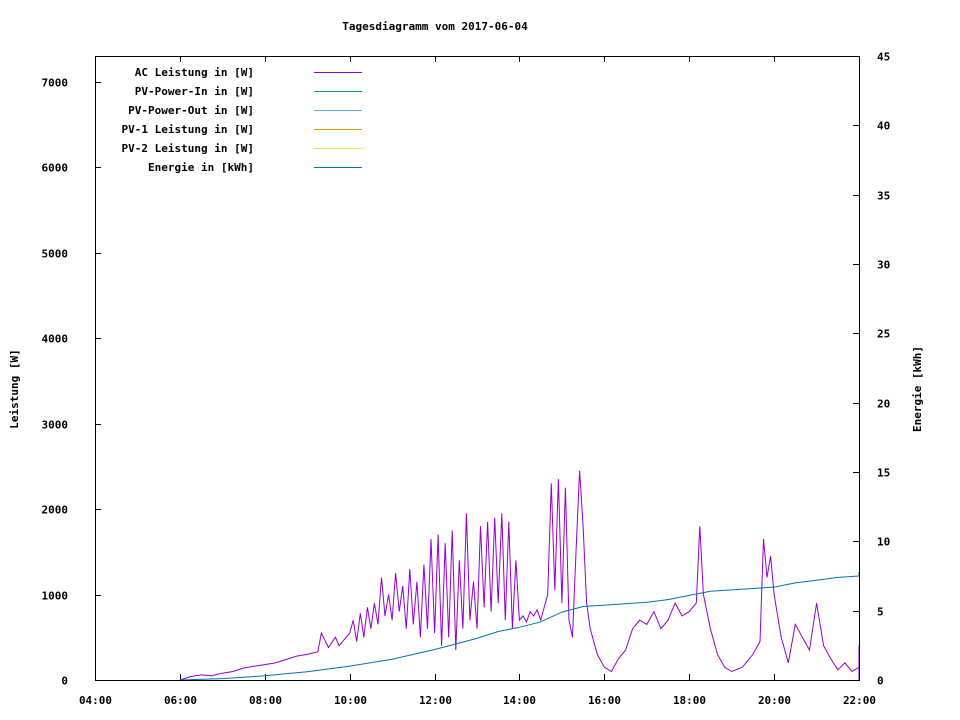 This screenshot has height=720, width=960. What do you see at coordinates (350, 700) in the screenshot?
I see `x-tick-label: 10:00` at bounding box center [350, 700].